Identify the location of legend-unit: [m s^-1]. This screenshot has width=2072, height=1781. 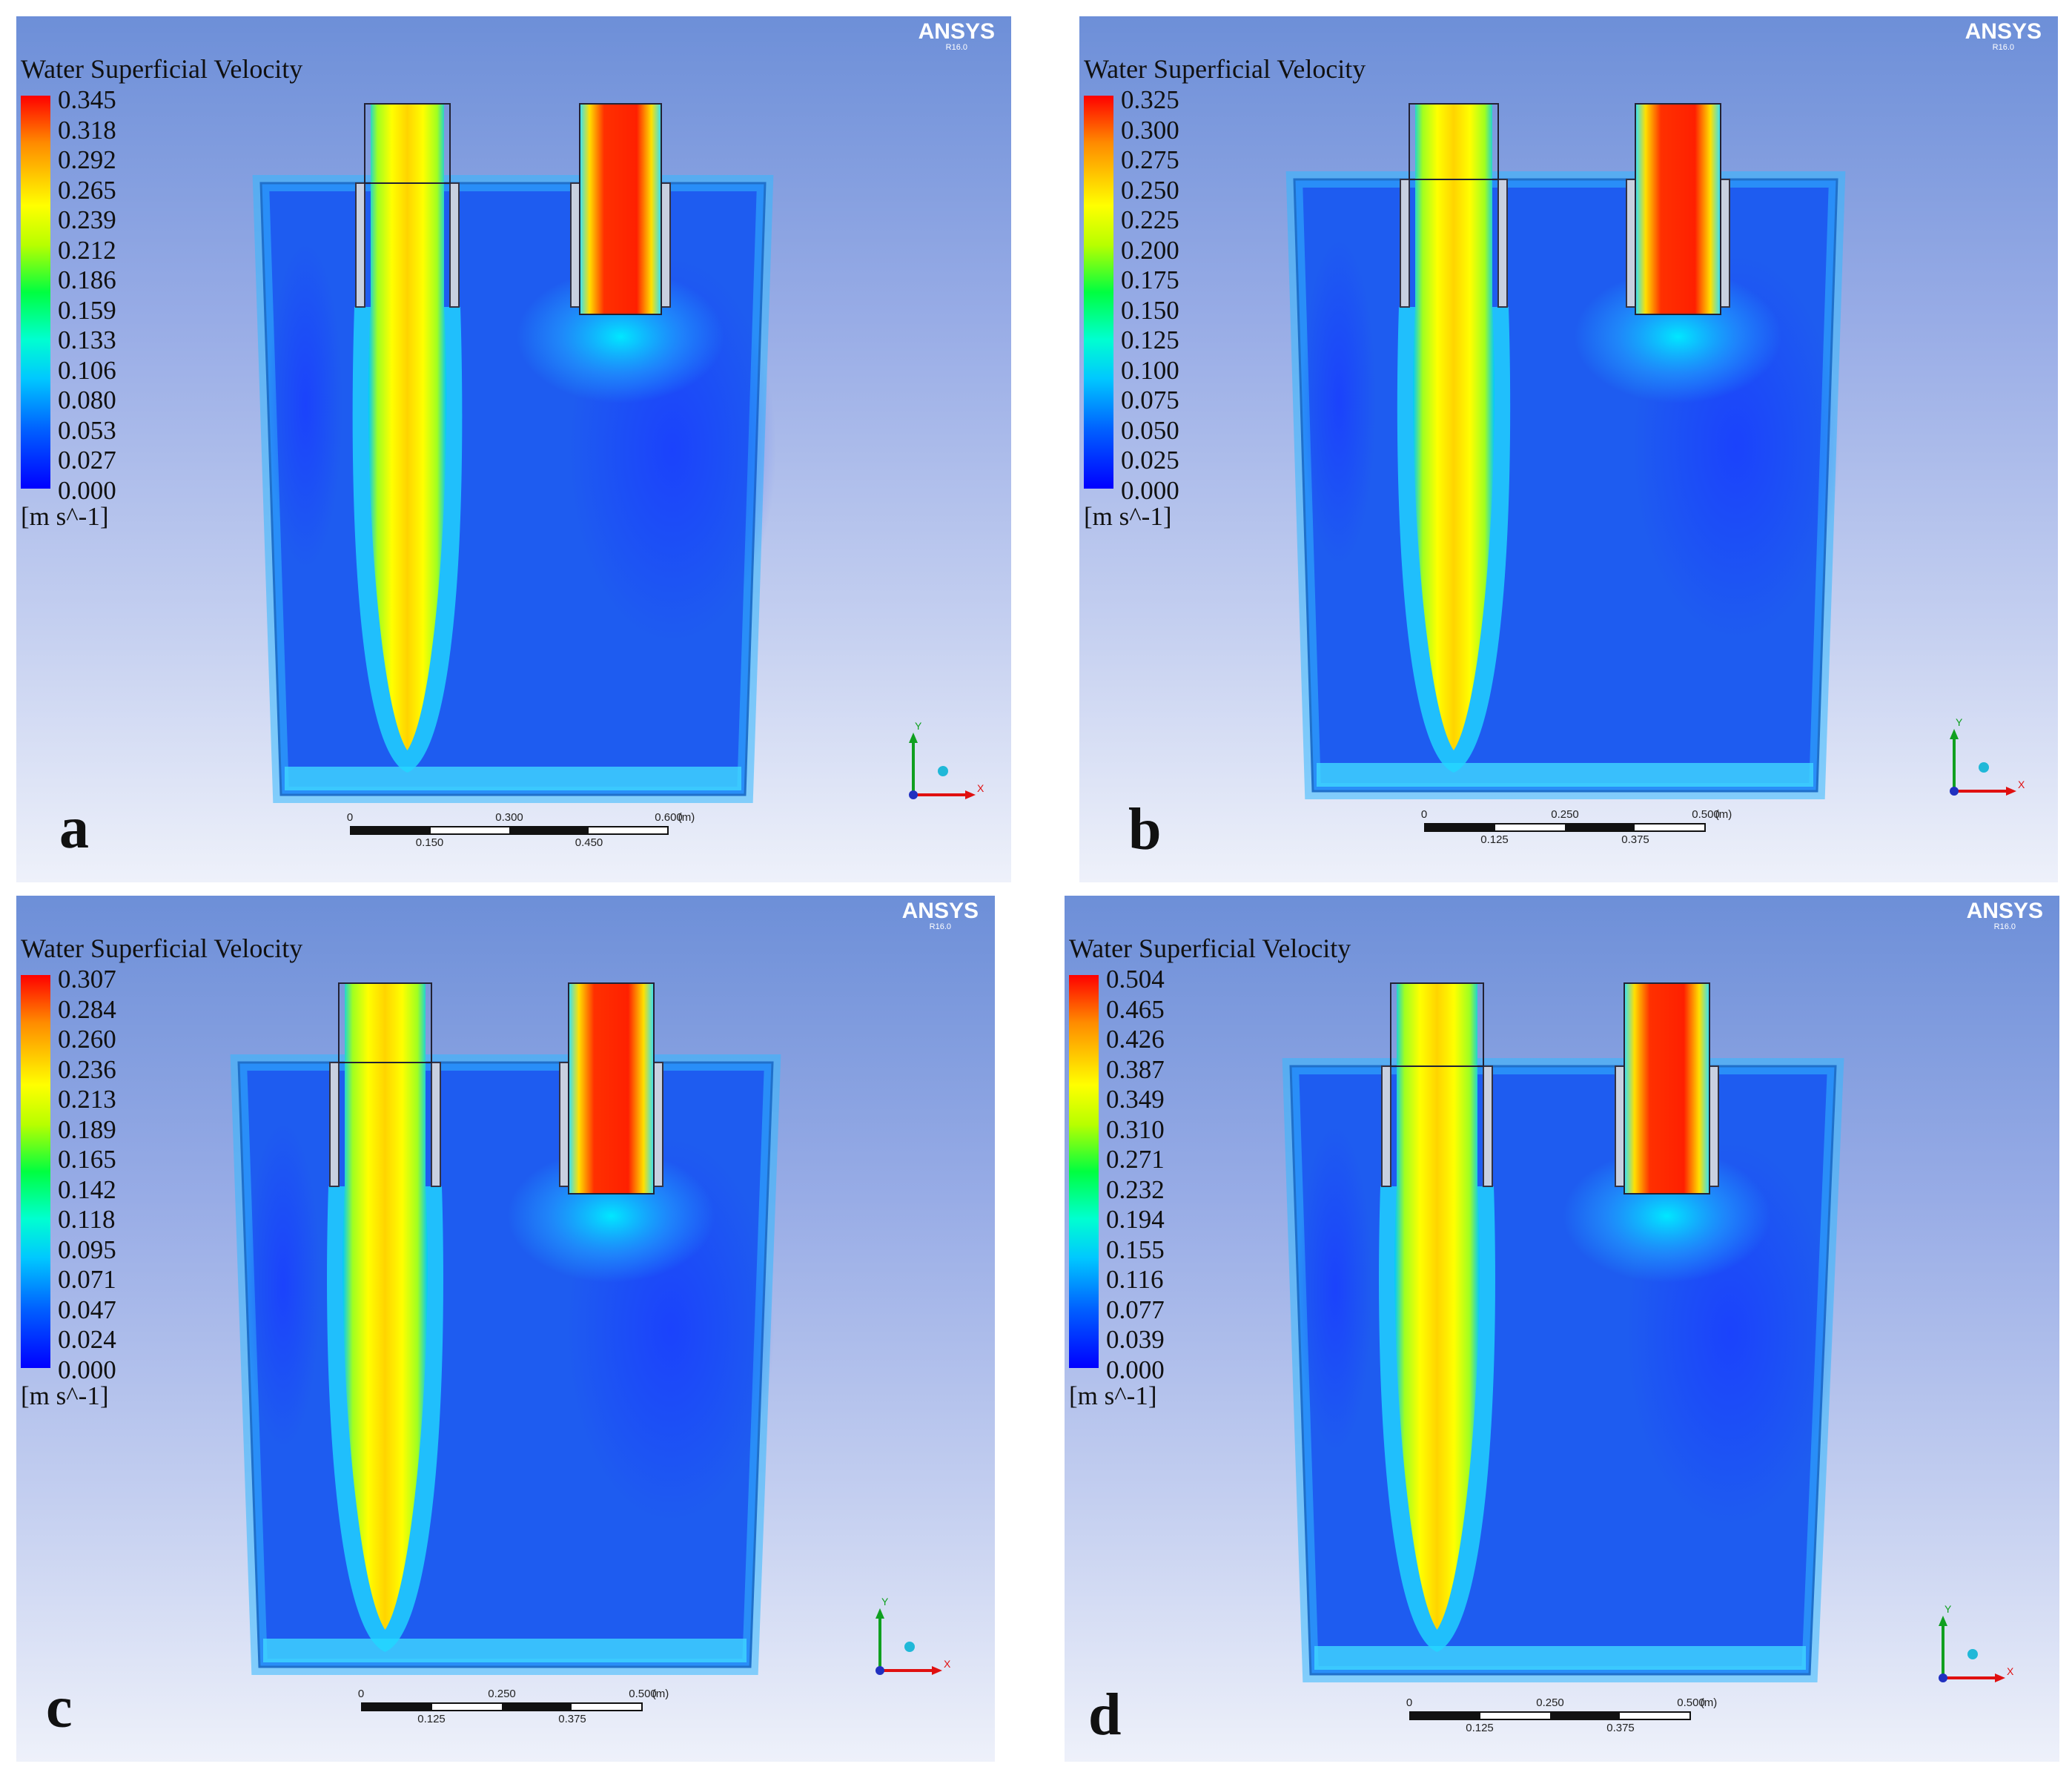
(1128, 516).